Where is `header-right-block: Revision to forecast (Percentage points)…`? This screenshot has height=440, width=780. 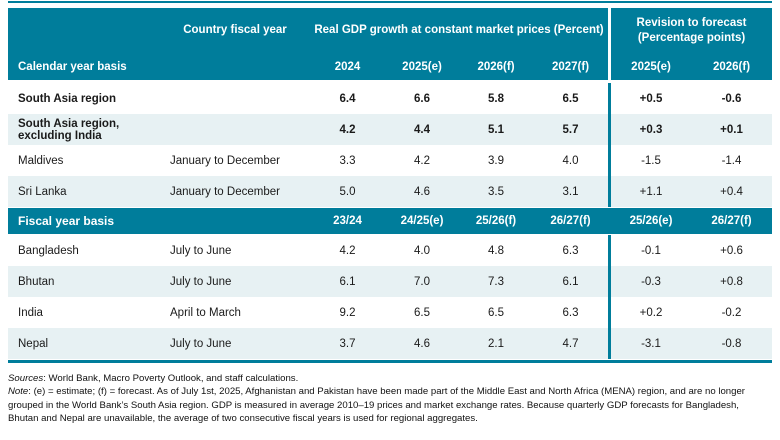
header-right-block: Revision to forecast (Percentage points)… is located at coordinates (691, 44).